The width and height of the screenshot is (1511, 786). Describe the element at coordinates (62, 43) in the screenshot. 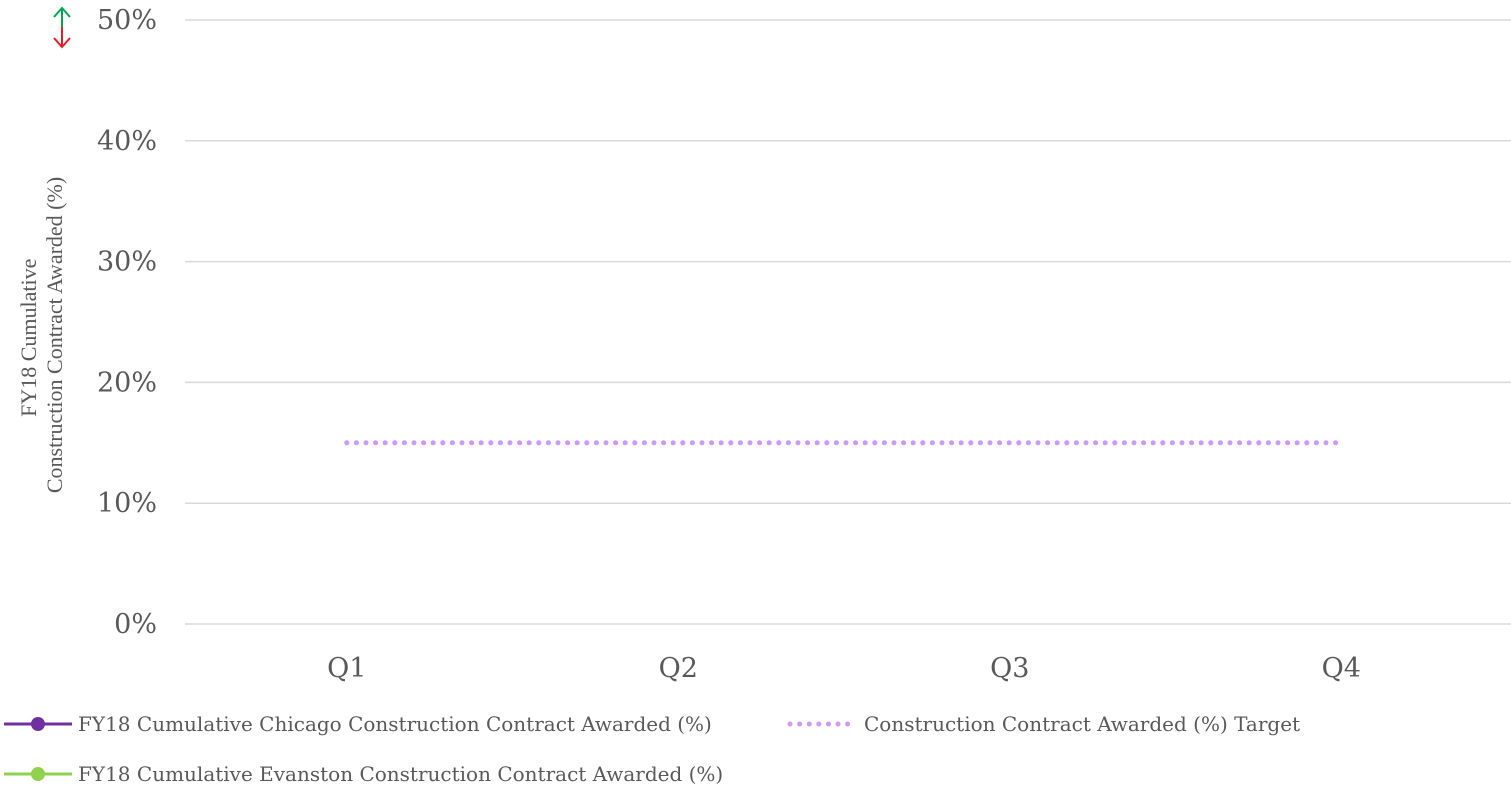

I see `down-arrow-head` at that location.